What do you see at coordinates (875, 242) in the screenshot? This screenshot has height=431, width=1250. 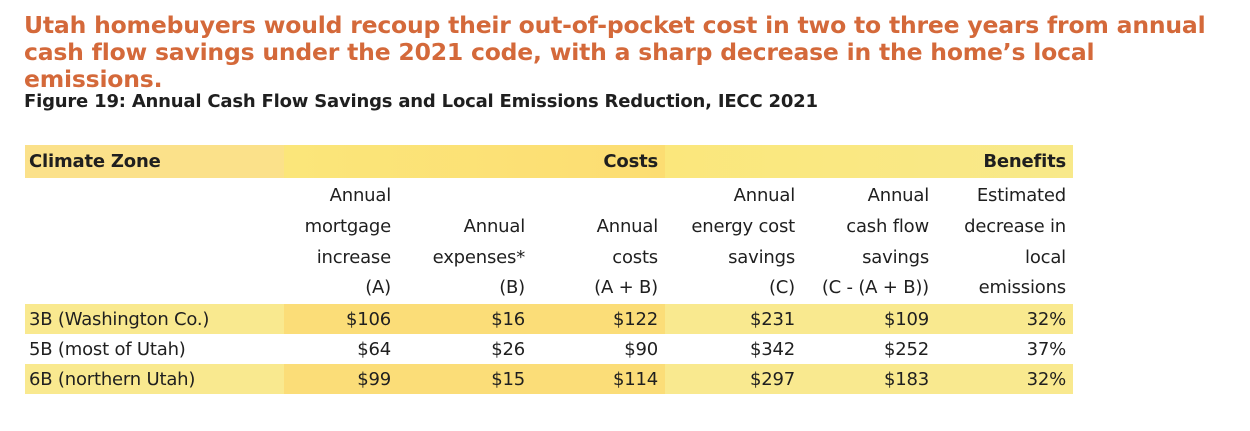 I see `cash-flow-savings-header: Annual cash flow savings (C - (A + B))` at bounding box center [875, 242].